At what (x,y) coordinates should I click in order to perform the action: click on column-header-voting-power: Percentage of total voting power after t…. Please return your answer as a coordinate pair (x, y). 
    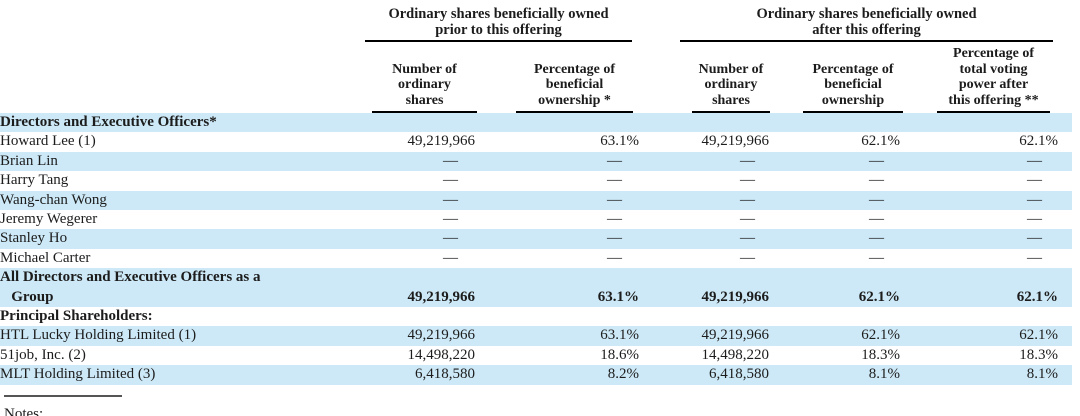
    Looking at the image, I should click on (989, 77).